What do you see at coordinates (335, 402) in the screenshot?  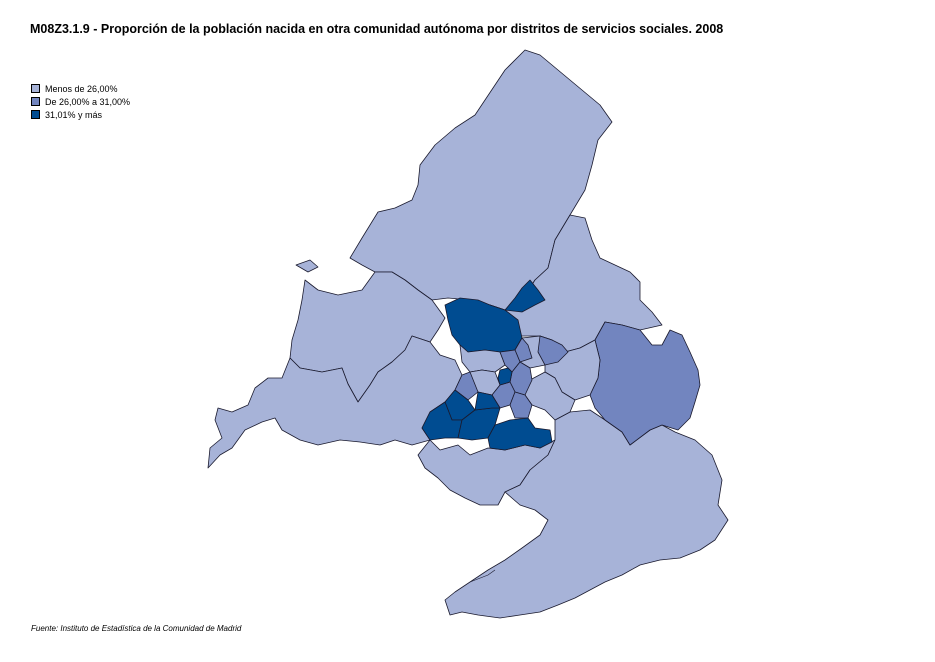 I see `region-southwest` at bounding box center [335, 402].